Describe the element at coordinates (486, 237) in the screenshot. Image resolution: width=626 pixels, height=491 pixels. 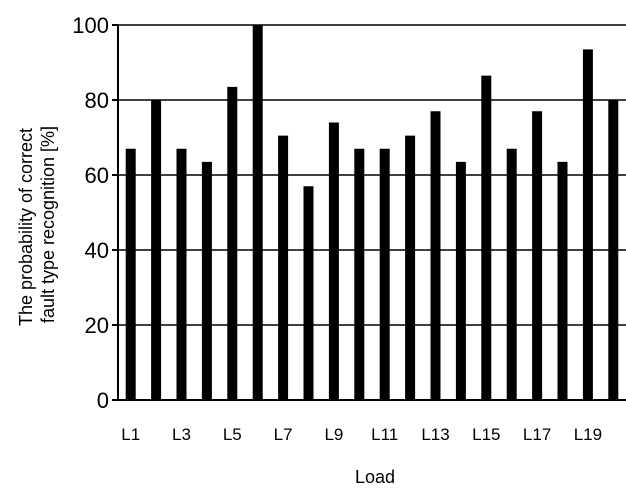
I see `bar-l15` at that location.